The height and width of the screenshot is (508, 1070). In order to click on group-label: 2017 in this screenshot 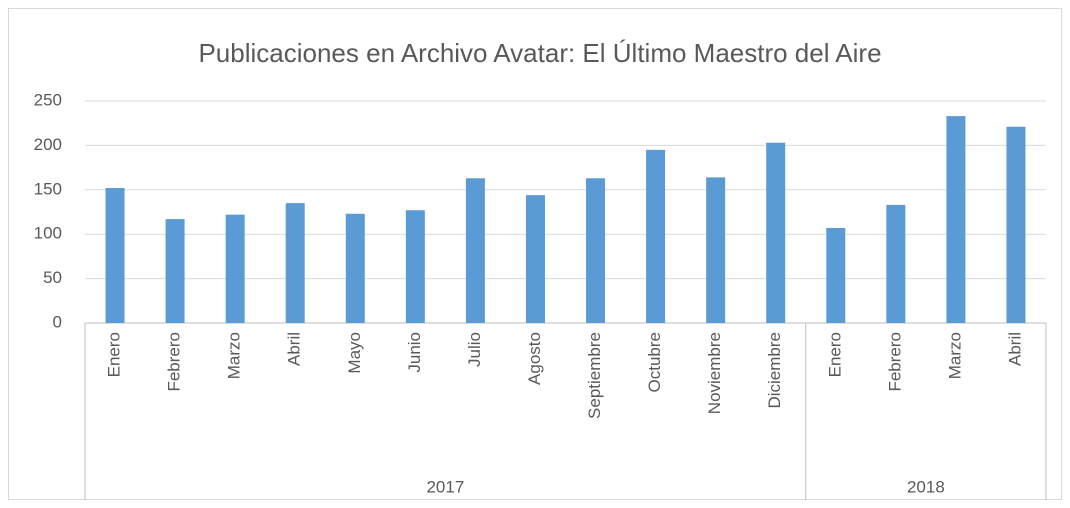, I will do `click(445, 486)`.